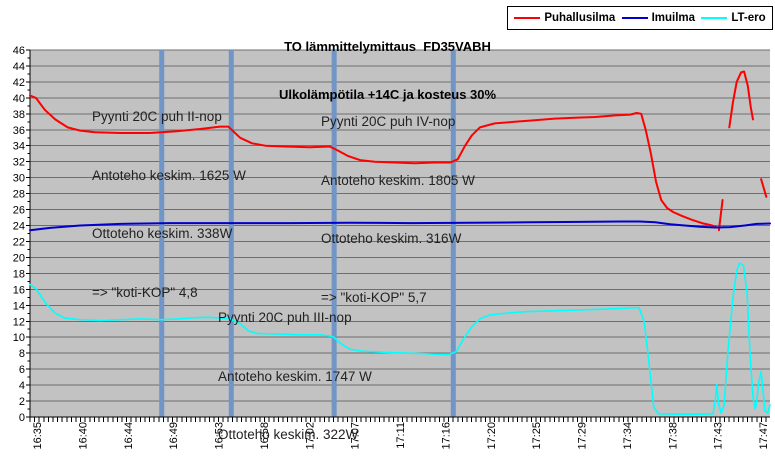  What do you see at coordinates (295, 376) in the screenshot?
I see `annotation-line: Antoteho keskim. 1747 W` at bounding box center [295, 376].